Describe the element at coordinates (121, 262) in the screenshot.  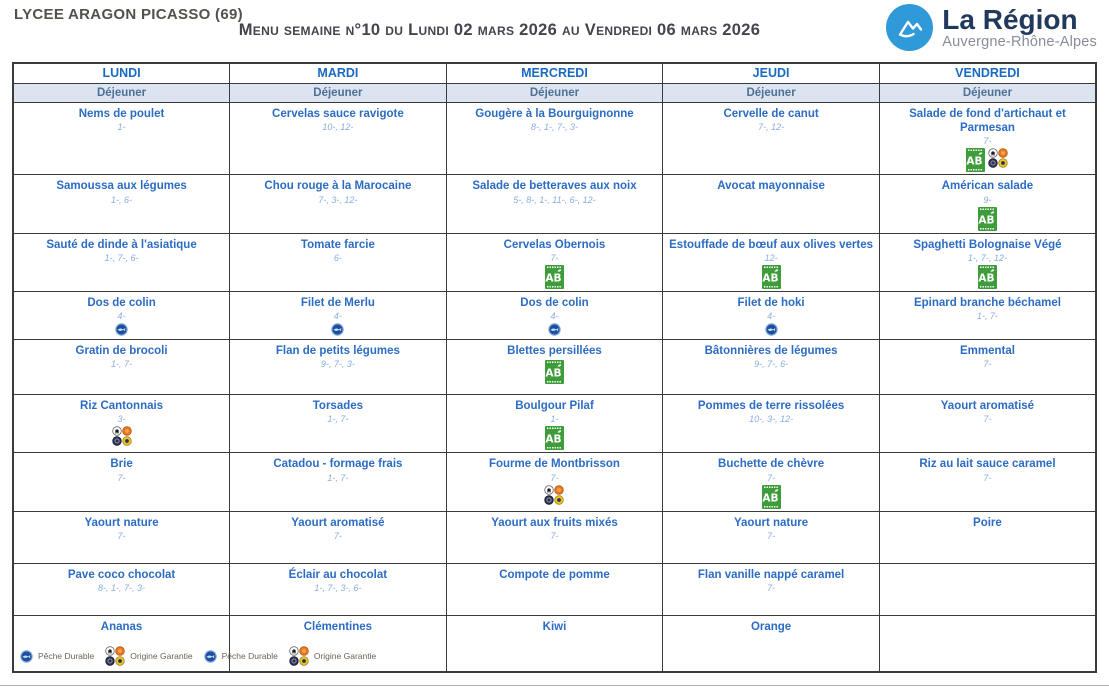
I see `menu-cell: Sauté de dinde à l'asiatique 1-, 7-, 6-` at that location.